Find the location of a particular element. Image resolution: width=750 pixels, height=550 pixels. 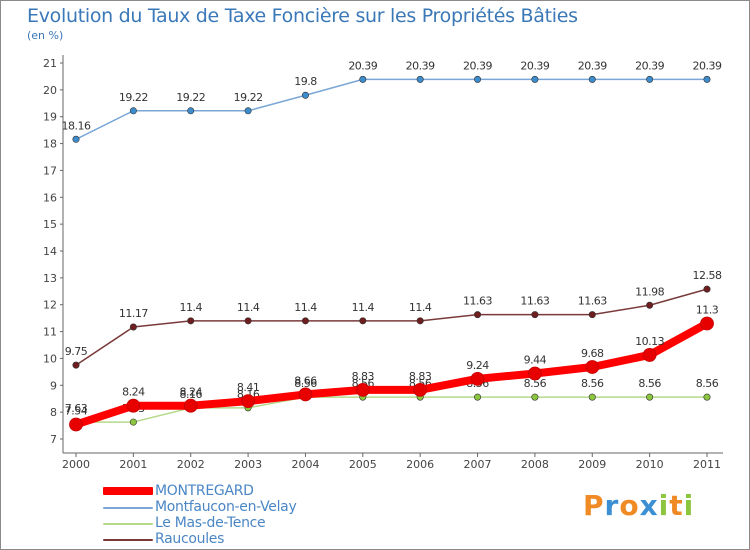

legend-label-le-mas-de-tence: Le Mas-de-Tence is located at coordinates (210, 523).